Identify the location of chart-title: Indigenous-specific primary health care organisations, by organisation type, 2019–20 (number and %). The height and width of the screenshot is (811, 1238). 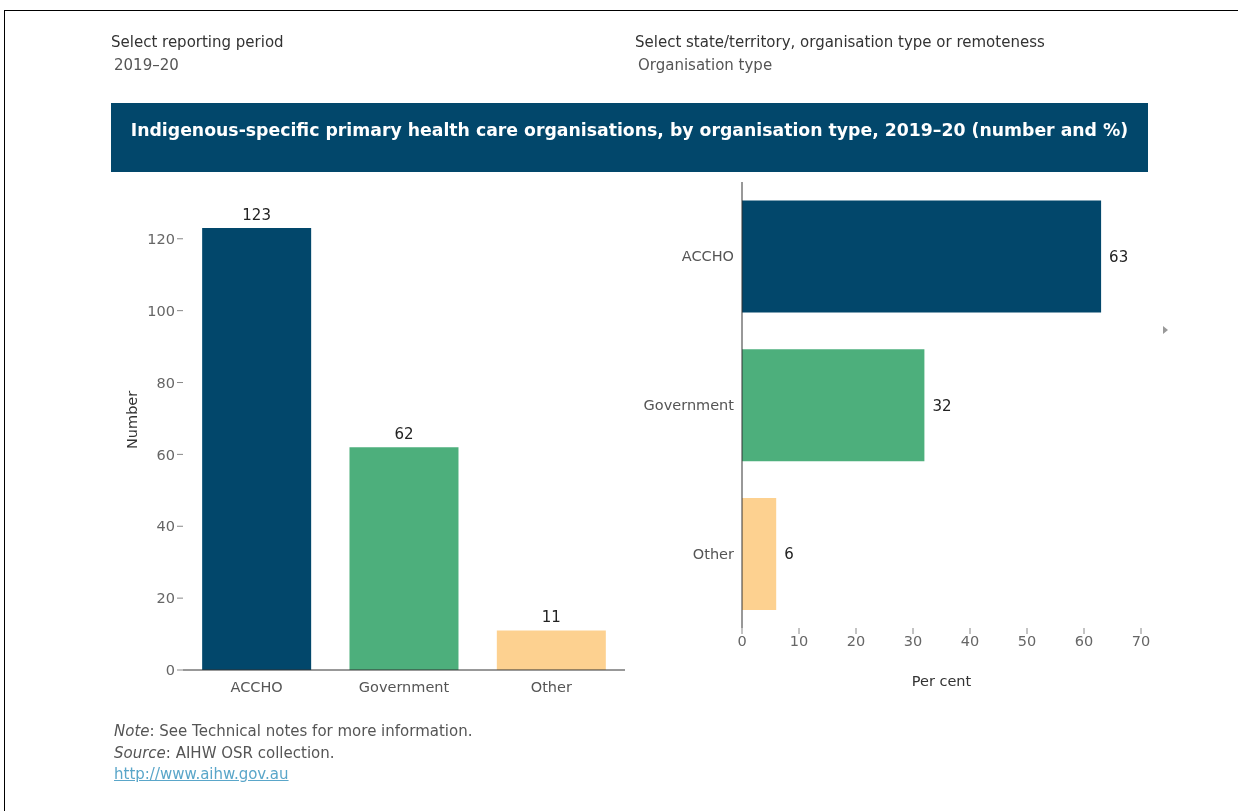
(629, 130).